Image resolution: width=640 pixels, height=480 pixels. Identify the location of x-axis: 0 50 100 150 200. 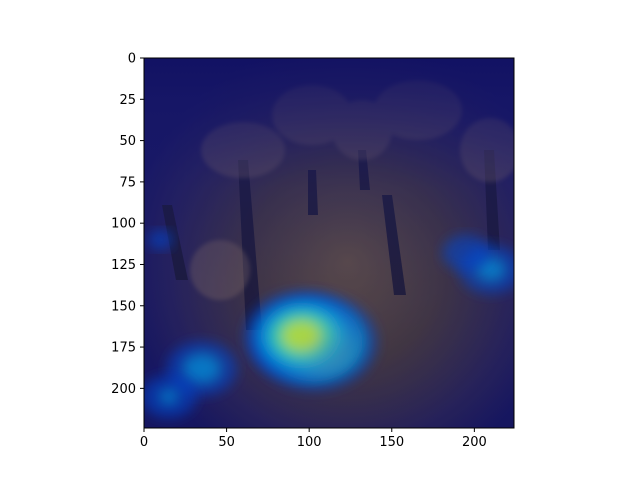
(313, 439).